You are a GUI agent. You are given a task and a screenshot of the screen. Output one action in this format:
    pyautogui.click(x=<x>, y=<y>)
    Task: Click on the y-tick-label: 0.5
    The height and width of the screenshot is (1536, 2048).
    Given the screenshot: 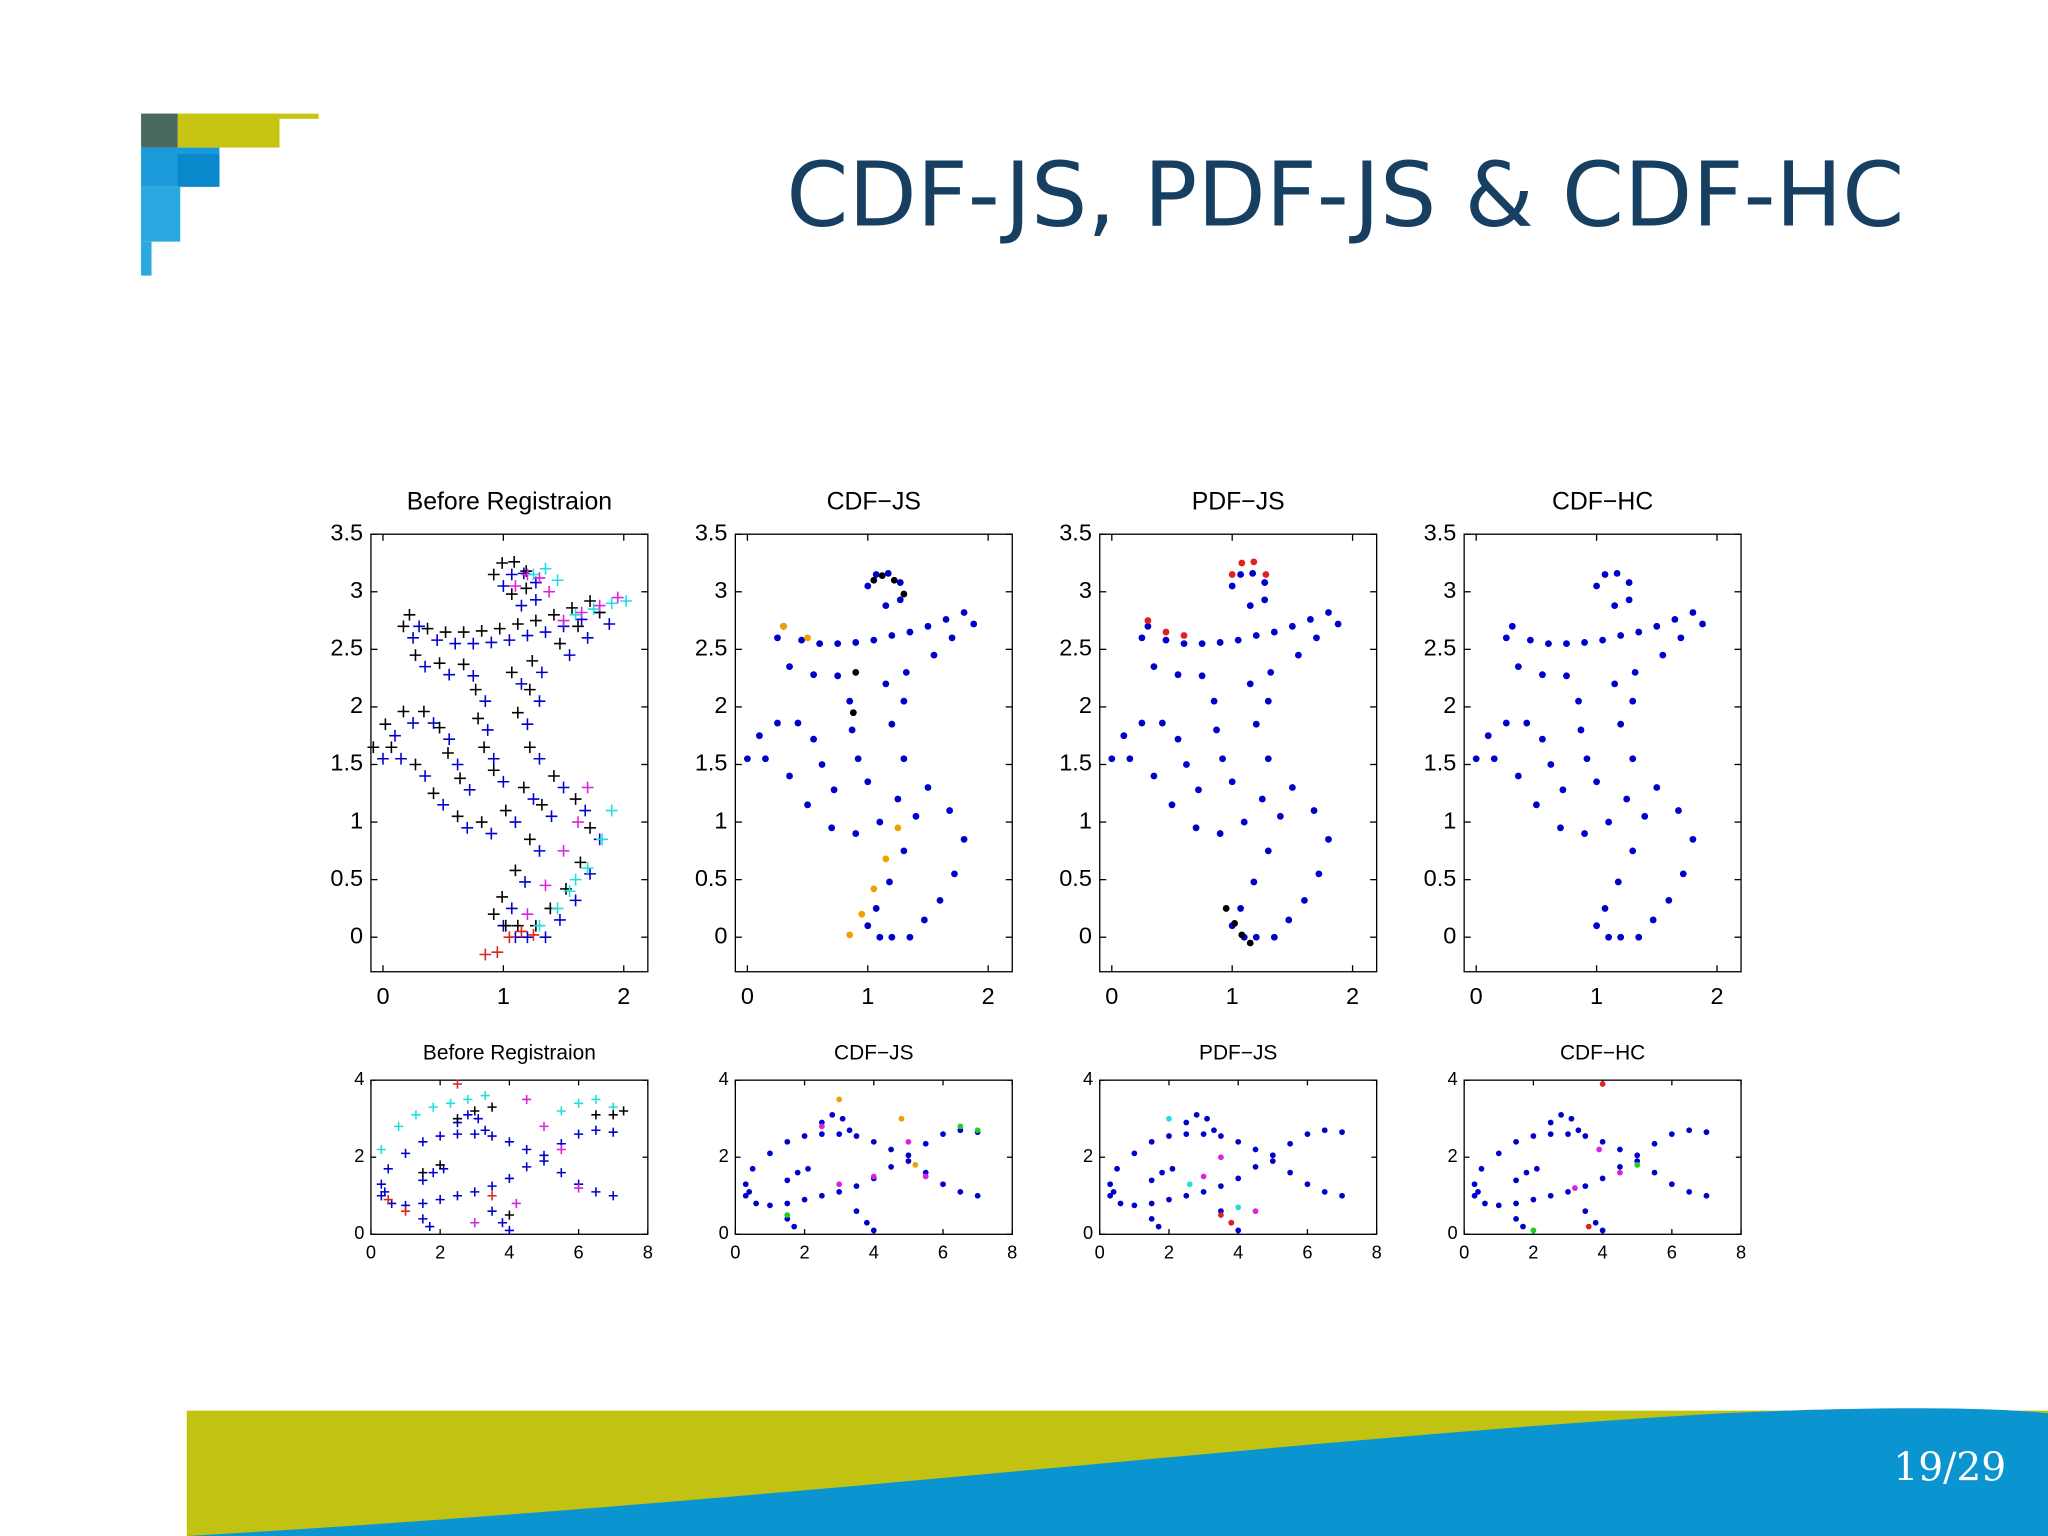 What is the action you would take?
    pyautogui.click(x=711, y=878)
    